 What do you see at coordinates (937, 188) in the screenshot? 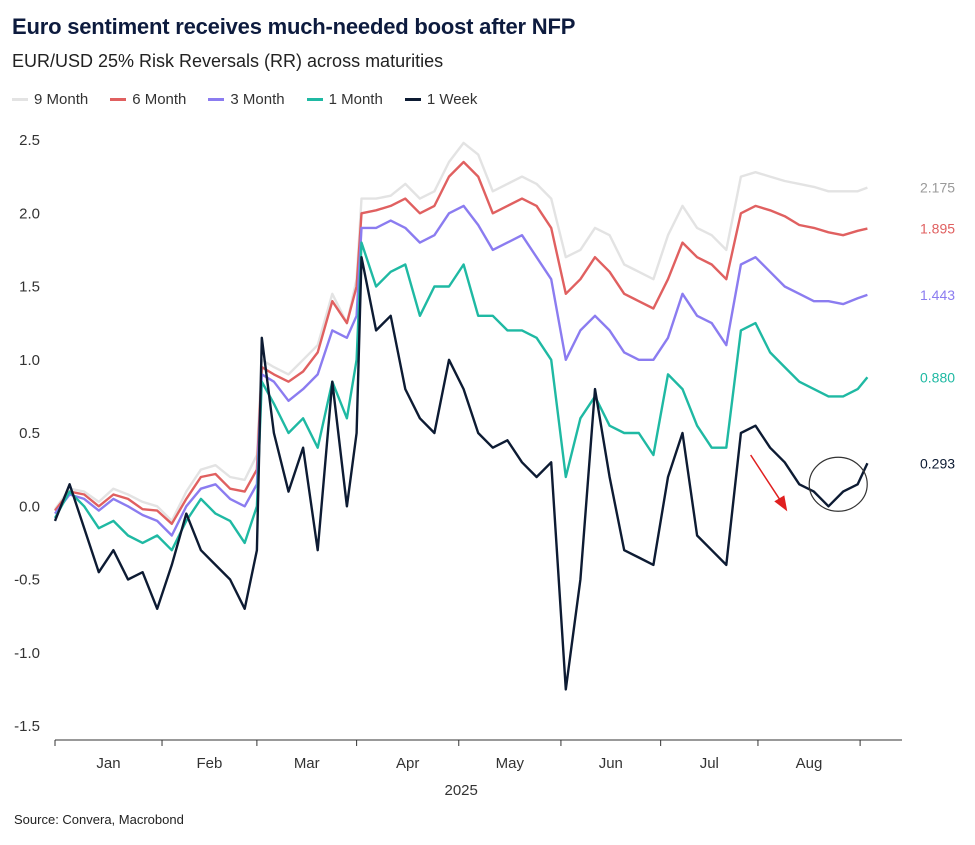
I see `end-label-9-month: 2.175` at bounding box center [937, 188].